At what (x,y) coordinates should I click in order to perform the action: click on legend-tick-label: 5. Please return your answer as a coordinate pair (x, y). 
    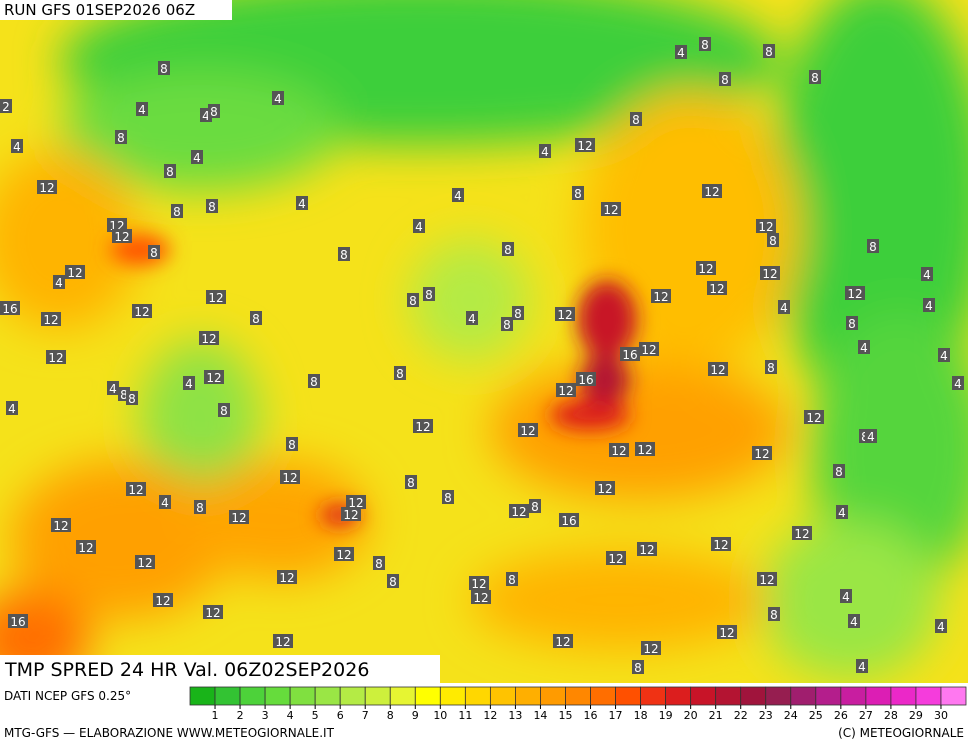
    Looking at the image, I should click on (315, 715).